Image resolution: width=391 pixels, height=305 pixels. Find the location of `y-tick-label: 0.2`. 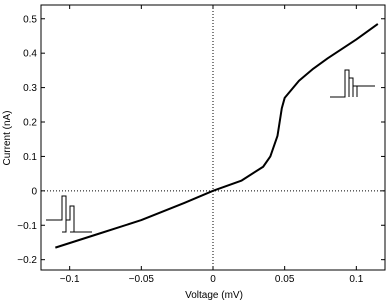

y-tick-label: 0.2 is located at coordinates (30, 123).